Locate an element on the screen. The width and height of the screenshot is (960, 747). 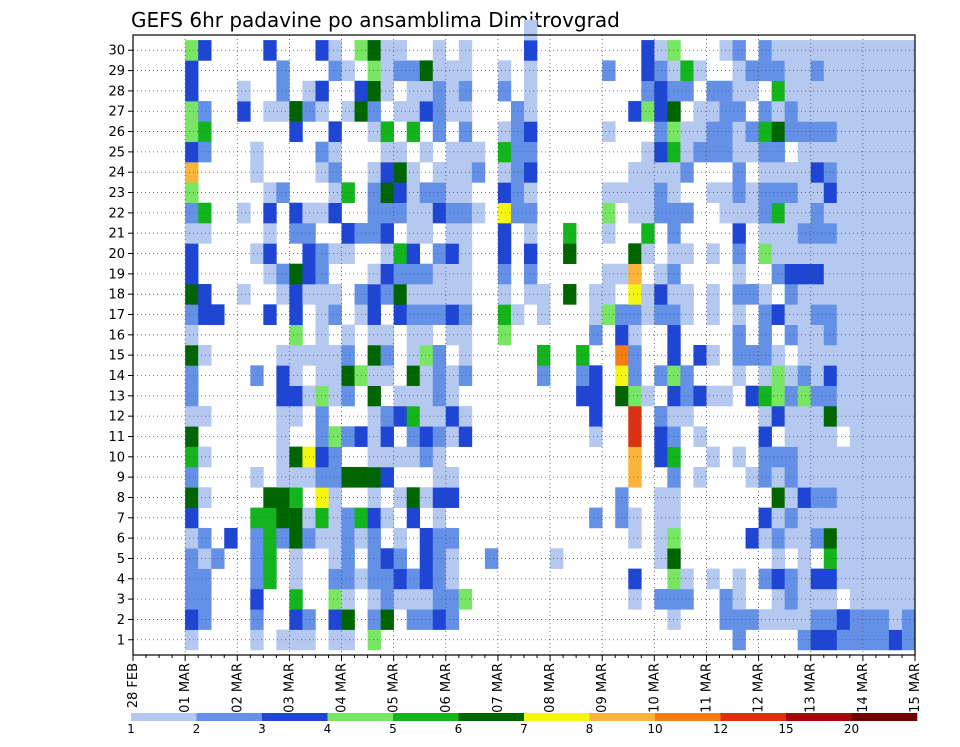
legend-label: 12 is located at coordinates (720, 729).